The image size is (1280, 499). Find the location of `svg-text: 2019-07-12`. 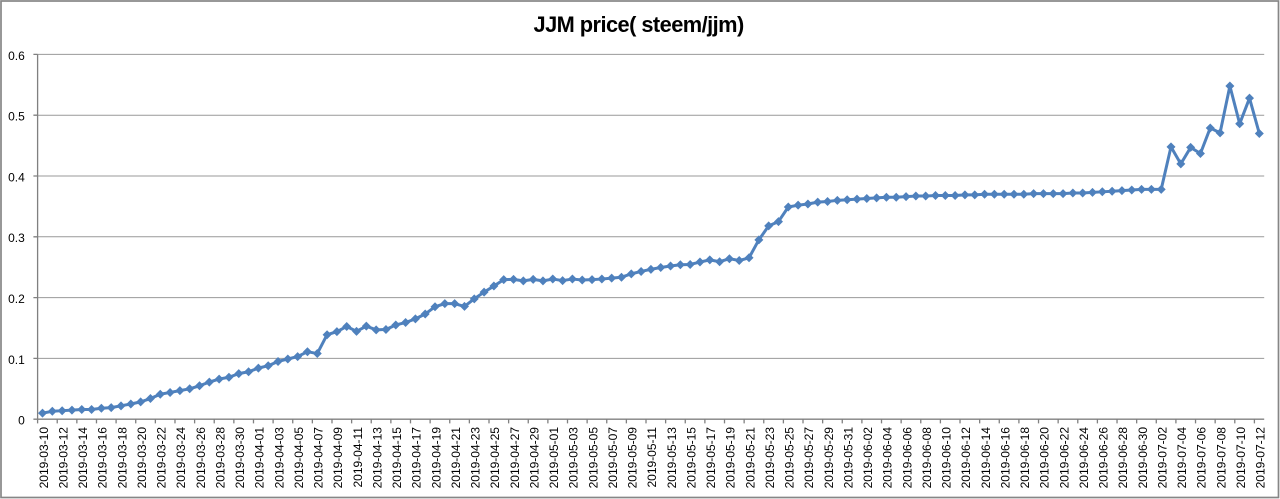

svg-text: 2019-07-12 is located at coordinates (1261, 458).